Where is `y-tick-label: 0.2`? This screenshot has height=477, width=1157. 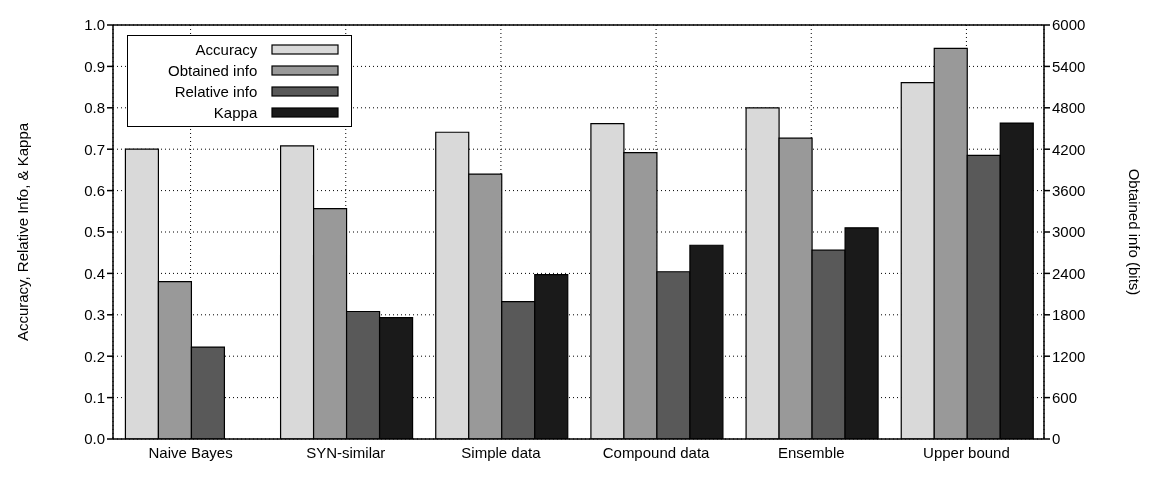 y-tick-label: 0.2 is located at coordinates (94, 356).